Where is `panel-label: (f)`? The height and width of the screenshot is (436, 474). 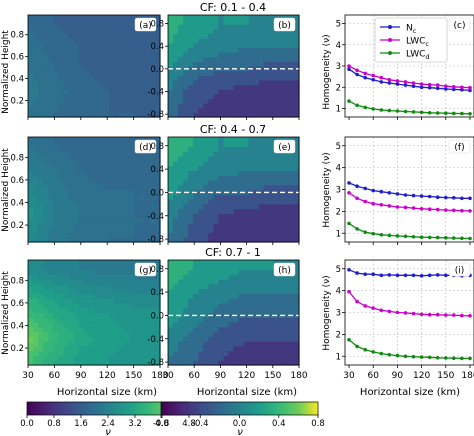 panel-label: (f) is located at coordinates (459, 148).